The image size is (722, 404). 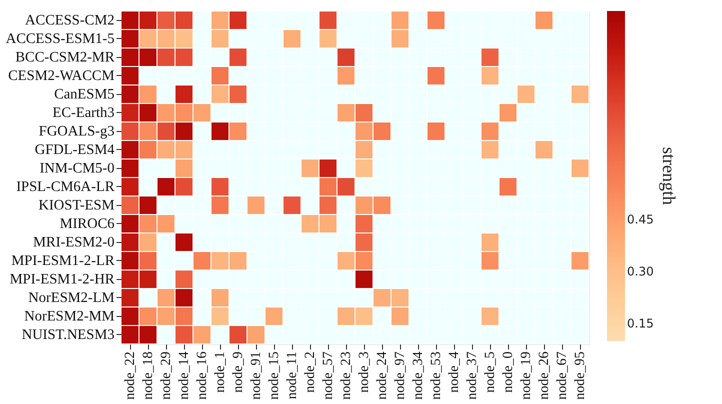 I want to click on color-bar-label: 0.45, so click(x=640, y=219).